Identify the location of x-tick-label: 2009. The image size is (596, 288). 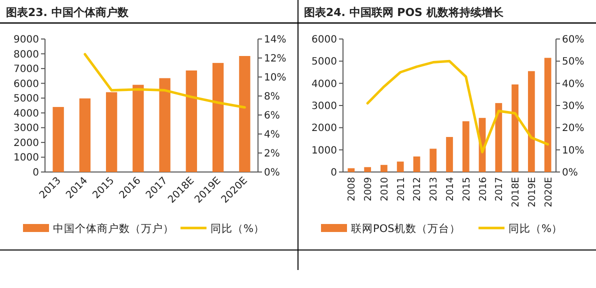
(368, 189).